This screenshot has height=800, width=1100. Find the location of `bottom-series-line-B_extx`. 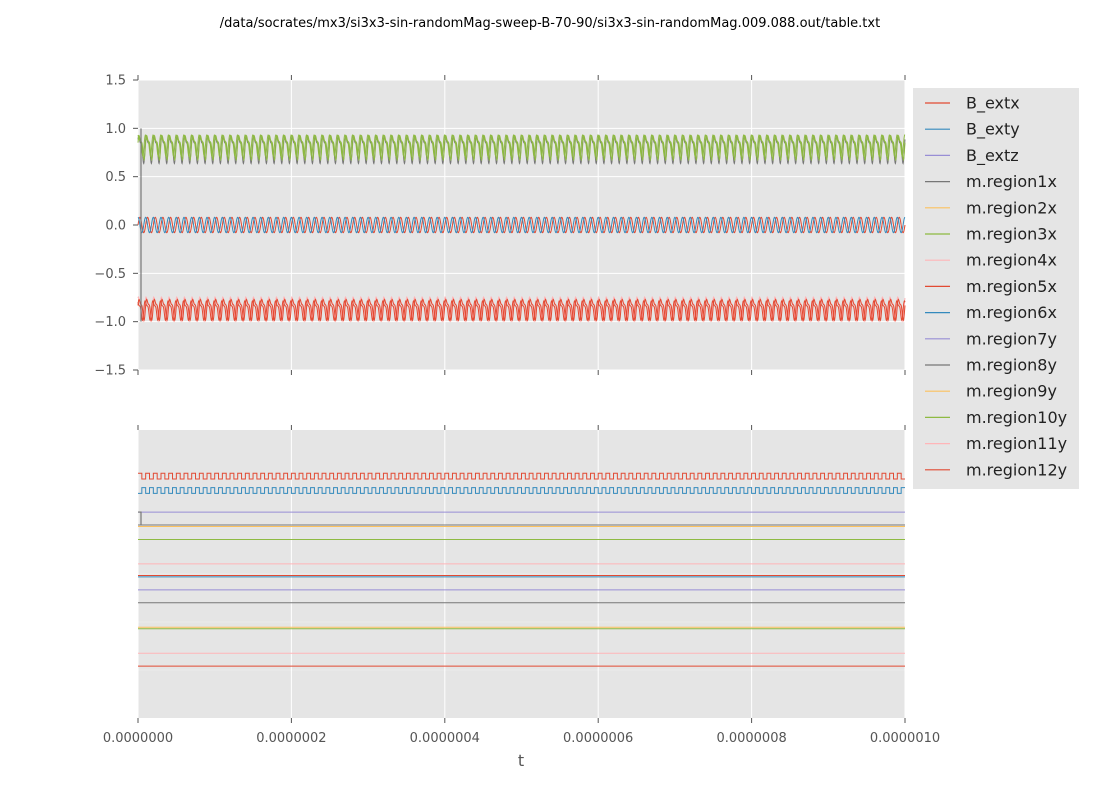

bottom-series-line-B_extx is located at coordinates (521, 476).